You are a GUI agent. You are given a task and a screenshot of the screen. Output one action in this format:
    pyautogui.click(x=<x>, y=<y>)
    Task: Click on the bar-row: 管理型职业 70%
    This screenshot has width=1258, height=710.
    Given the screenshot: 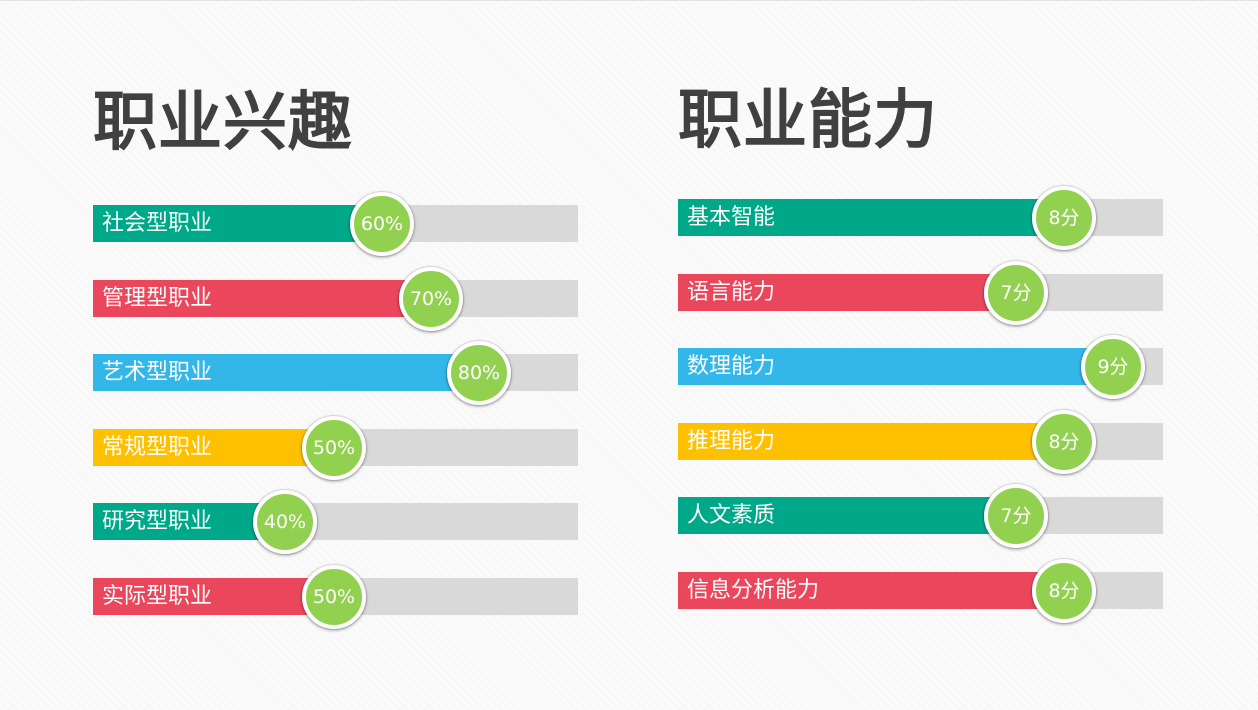 What is the action you would take?
    pyautogui.click(x=335, y=299)
    